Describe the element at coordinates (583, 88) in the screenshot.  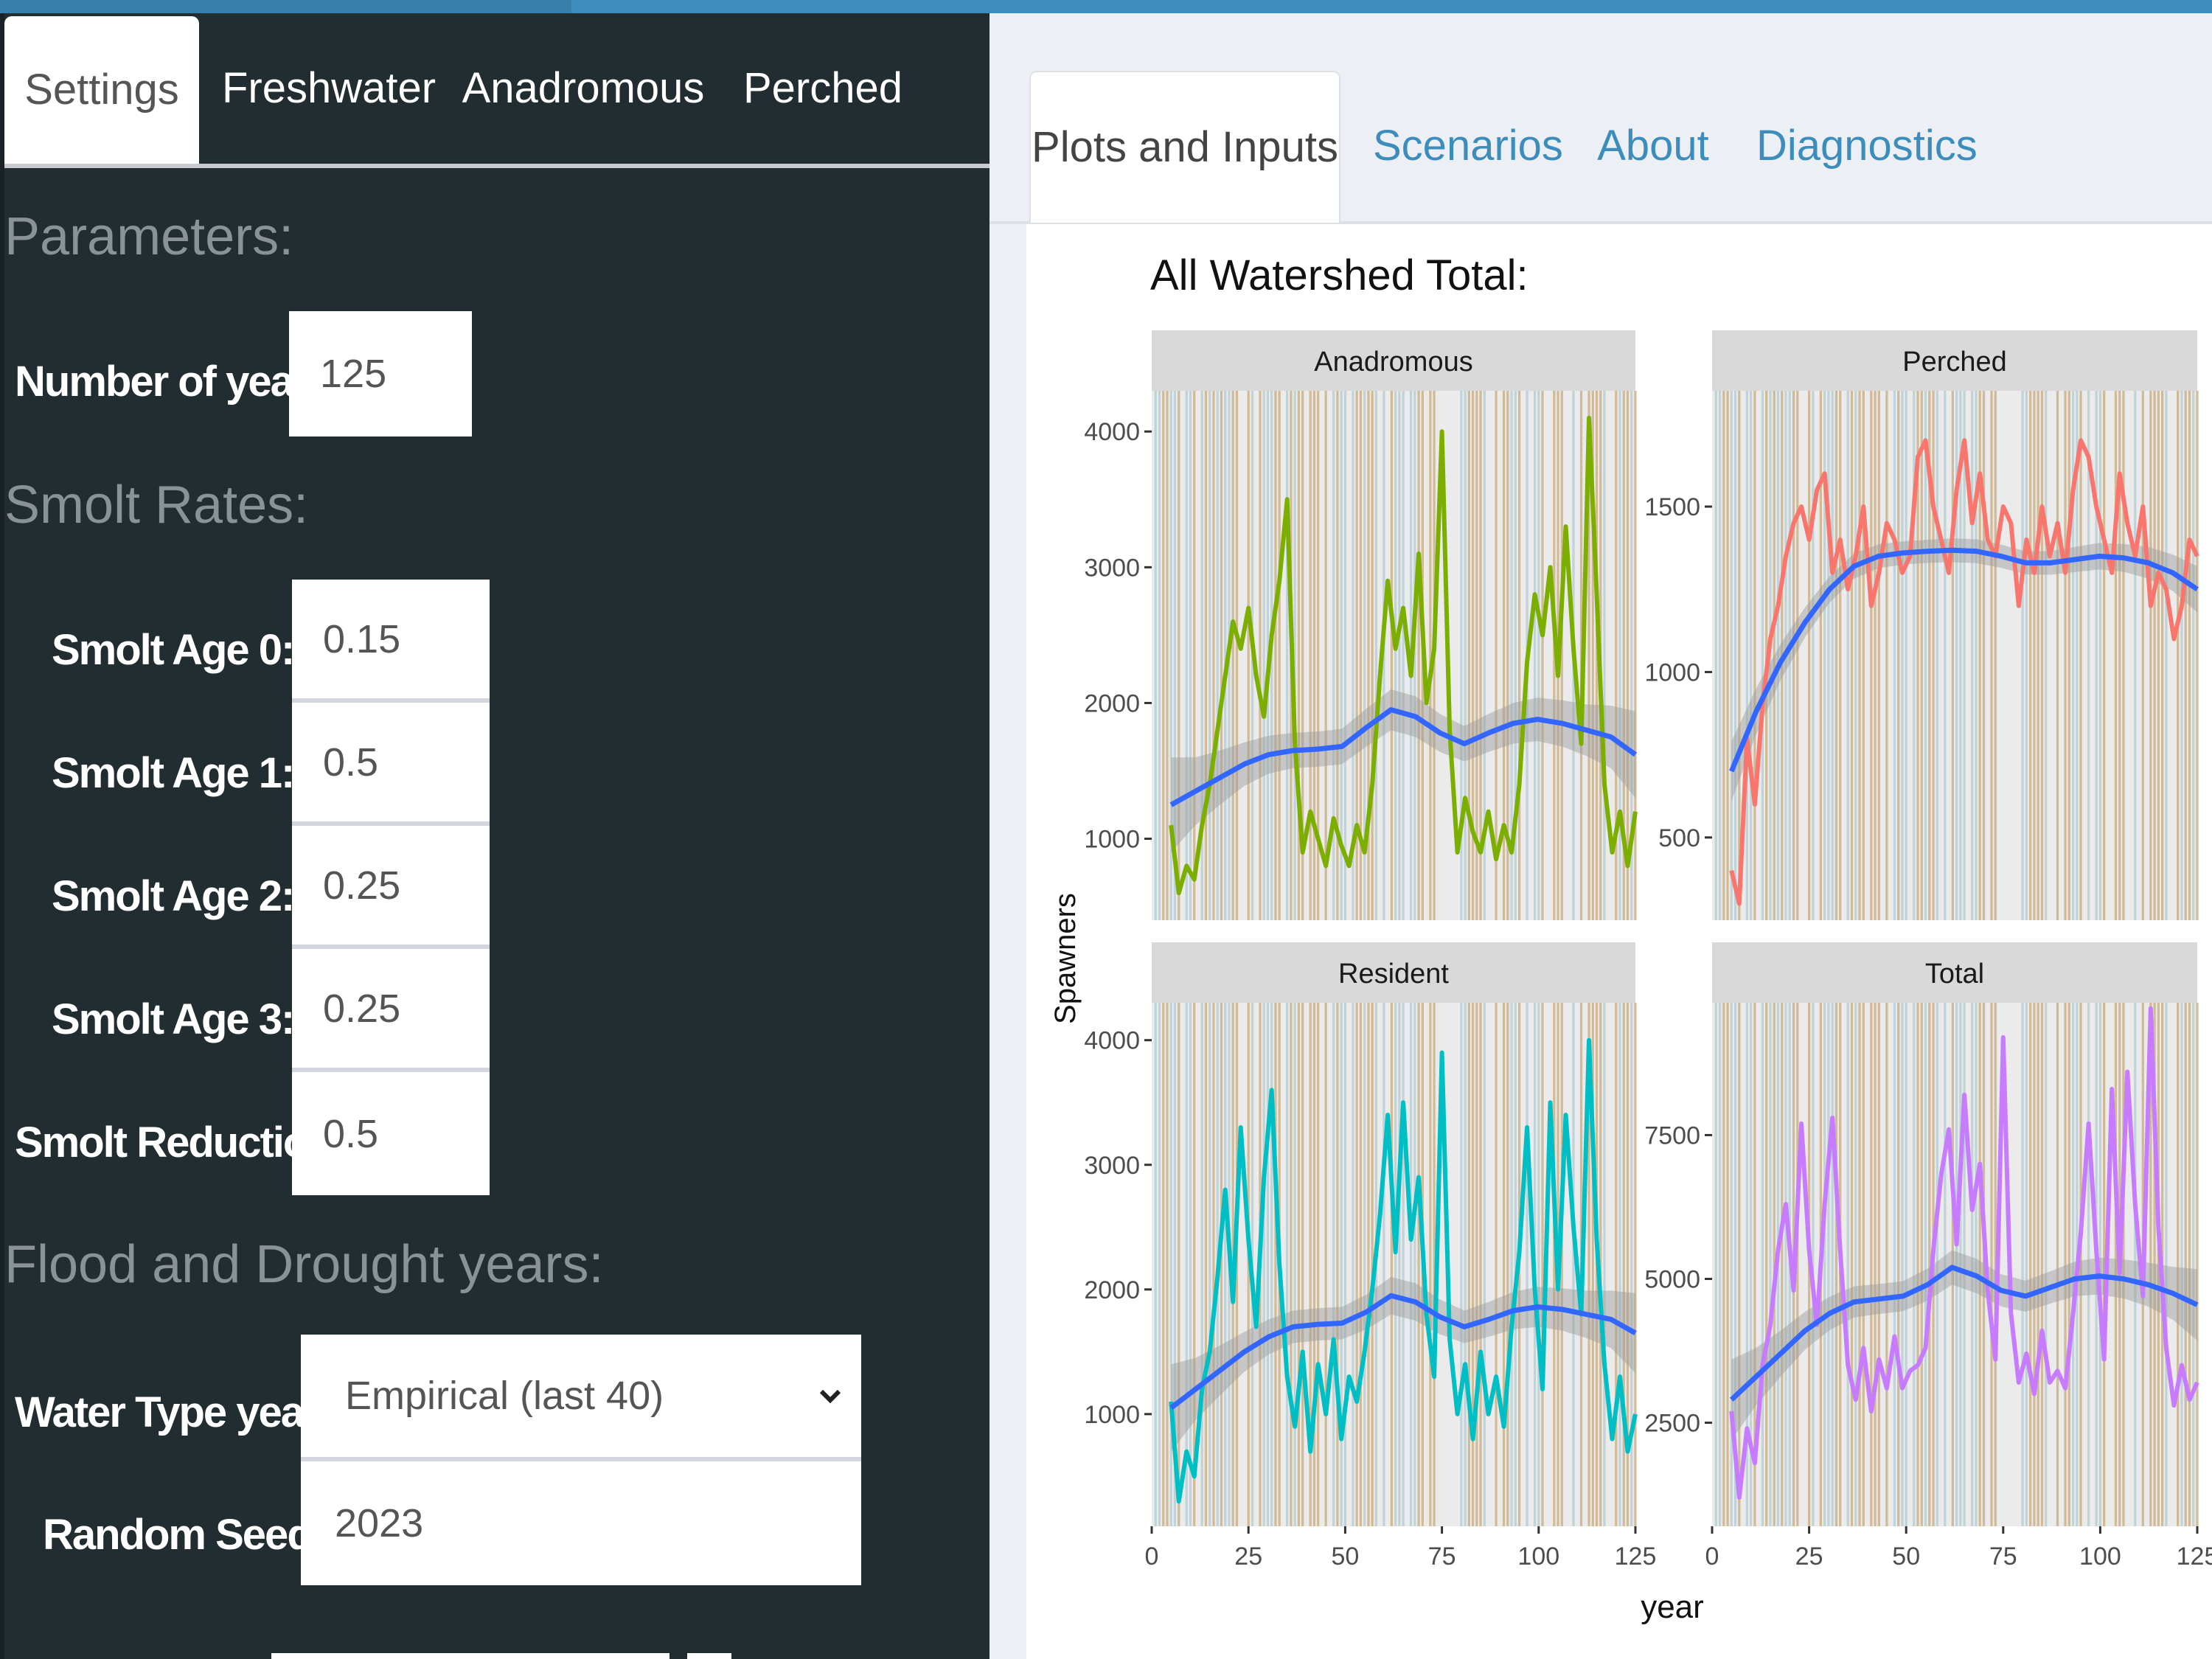
I see `tab-anadromous: Anadromous` at that location.